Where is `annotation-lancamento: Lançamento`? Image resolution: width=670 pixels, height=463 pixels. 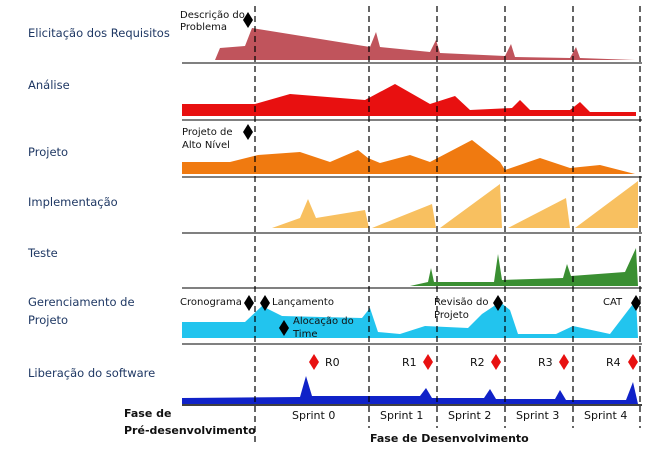
annotation-lancamento: Lançamento is located at coordinates (303, 302).